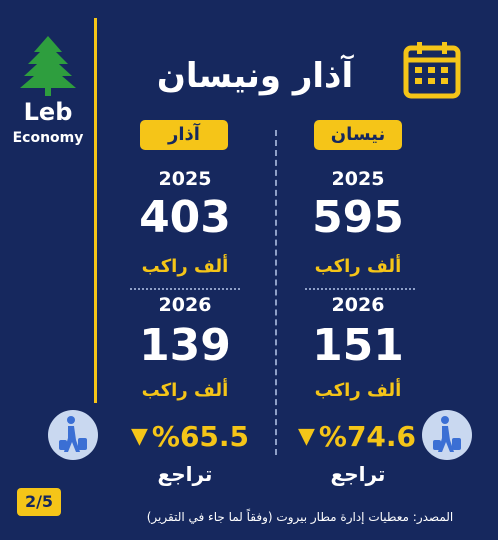 The width and height of the screenshot is (498, 540). What do you see at coordinates (185, 345) in the screenshot?
I see `value: 139` at bounding box center [185, 345].